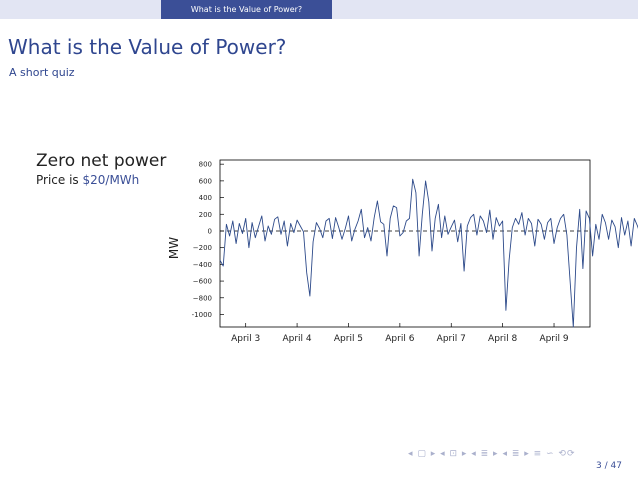 This screenshot has width=638, height=479. I want to click on scenario-annotation: Zero net power Price is $20/MWh, so click(101, 169).